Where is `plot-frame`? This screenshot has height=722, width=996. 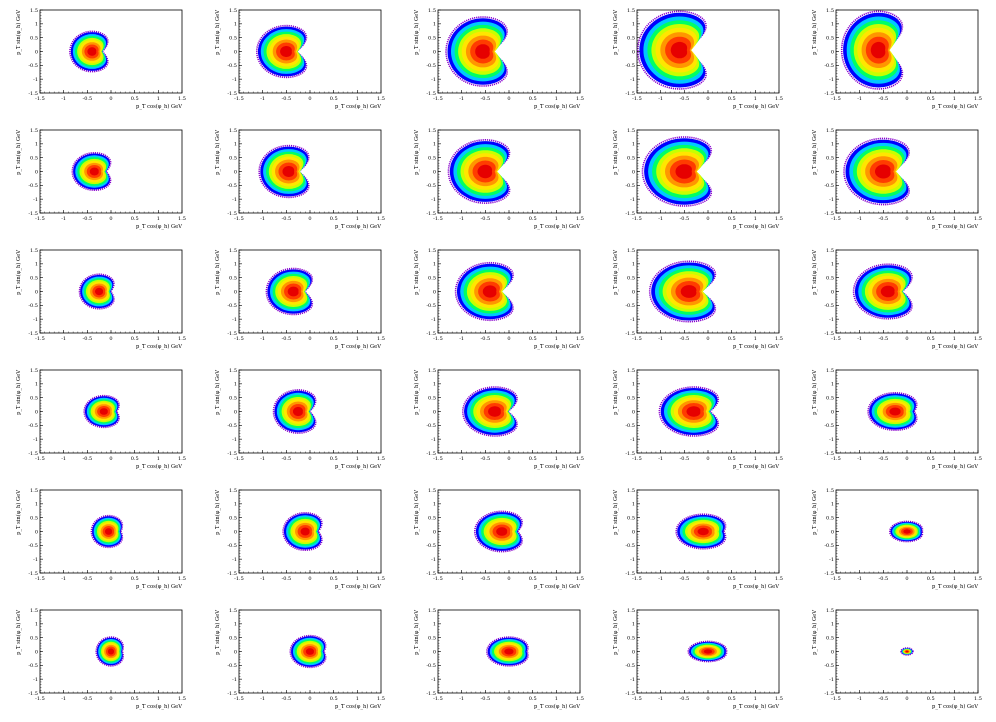 plot-frame is located at coordinates (310, 171).